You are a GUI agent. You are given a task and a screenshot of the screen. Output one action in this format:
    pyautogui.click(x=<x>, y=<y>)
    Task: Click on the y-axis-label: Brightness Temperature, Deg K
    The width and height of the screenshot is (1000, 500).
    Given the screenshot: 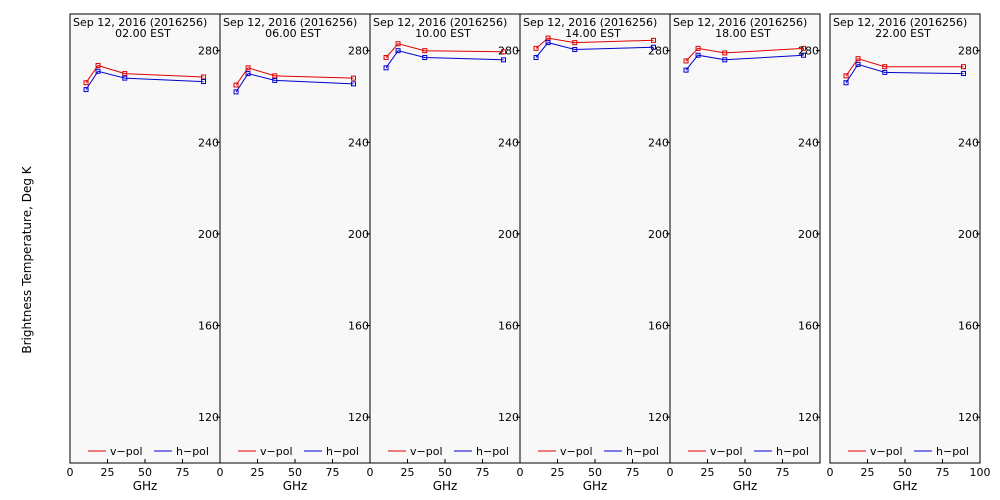 What is the action you would take?
    pyautogui.click(x=27, y=259)
    